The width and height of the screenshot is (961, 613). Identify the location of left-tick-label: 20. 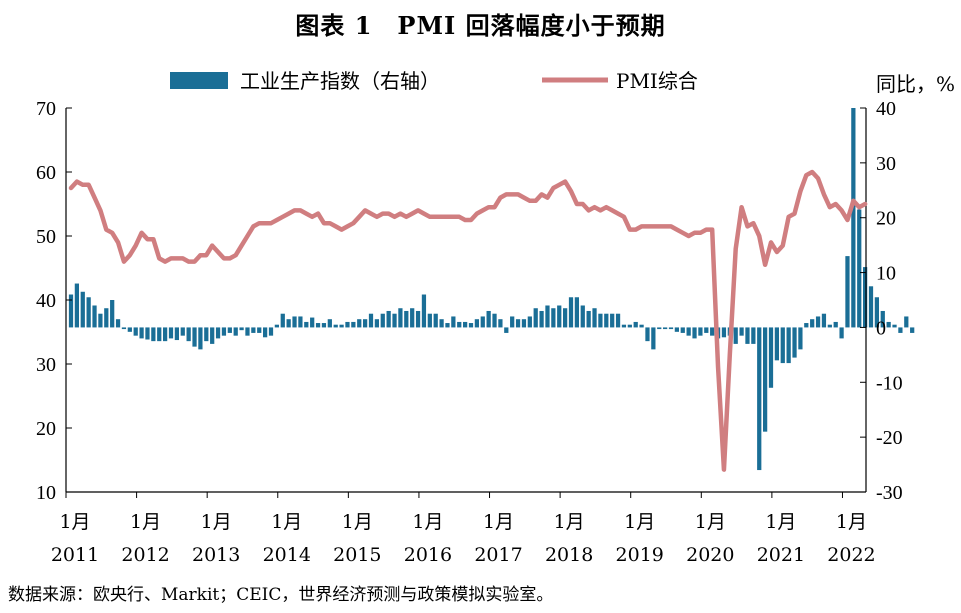
(46, 429).